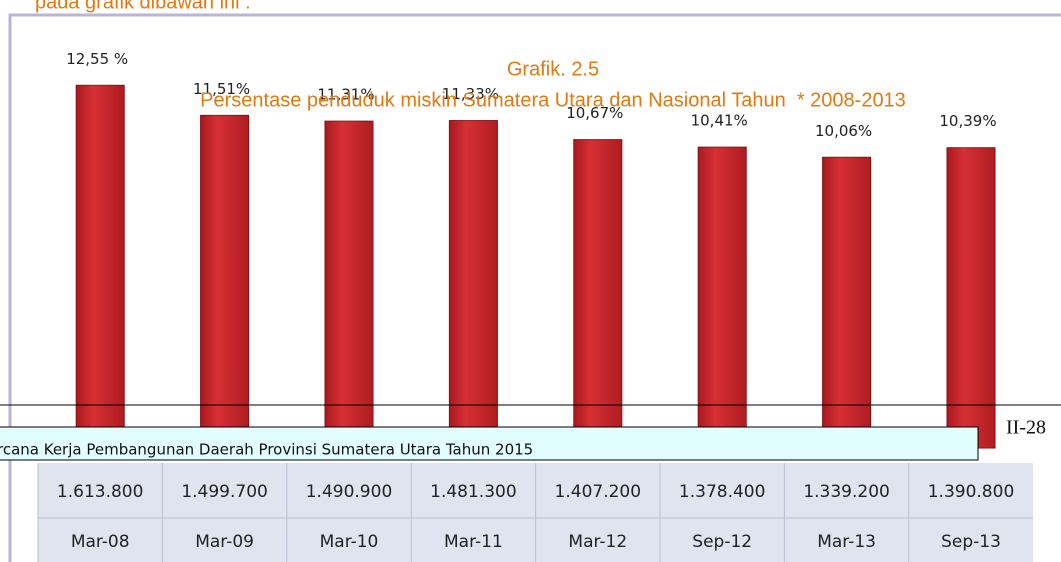 This screenshot has height=562, width=1061. What do you see at coordinates (553, 69) in the screenshot?
I see `chart-title: Grafik. 2.5` at bounding box center [553, 69].